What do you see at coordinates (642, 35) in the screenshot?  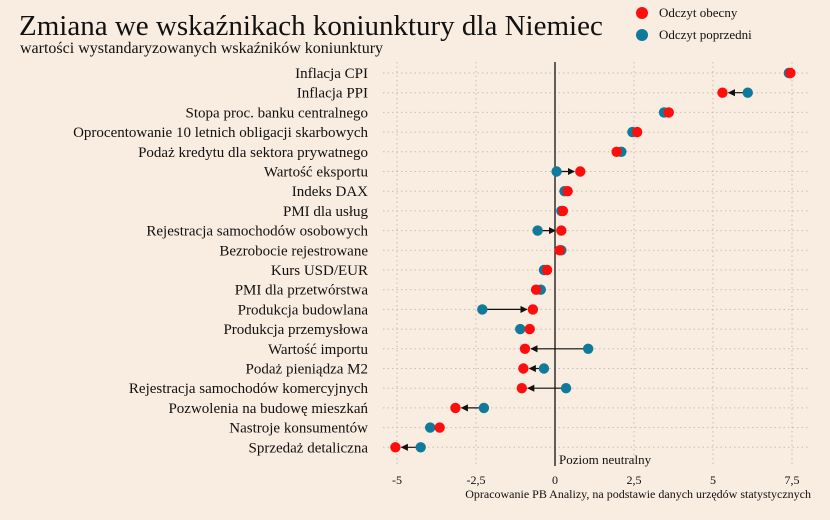 I see `legend-marker-previous` at bounding box center [642, 35].